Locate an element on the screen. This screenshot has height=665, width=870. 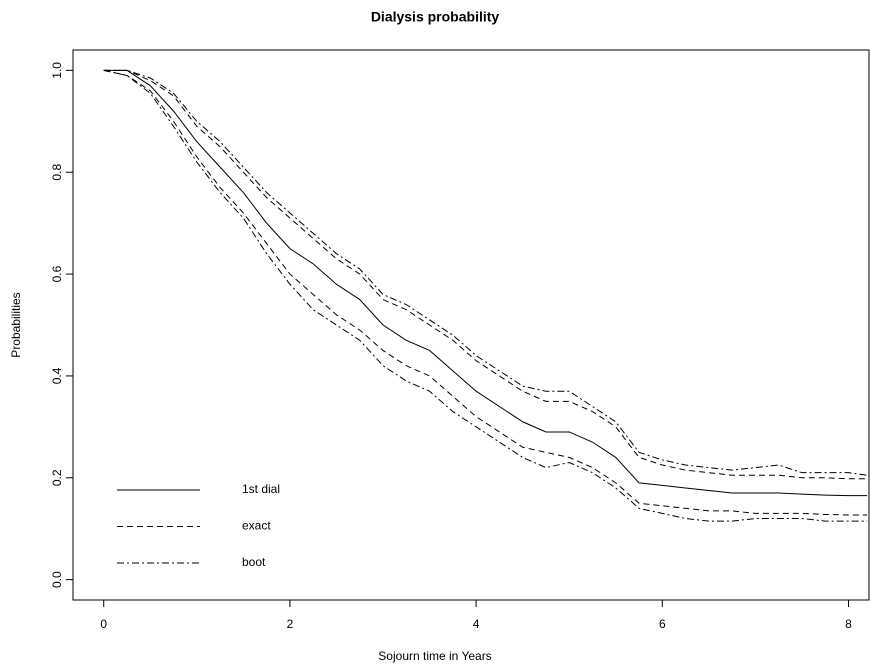
legend-label: boot is located at coordinates (254, 562).